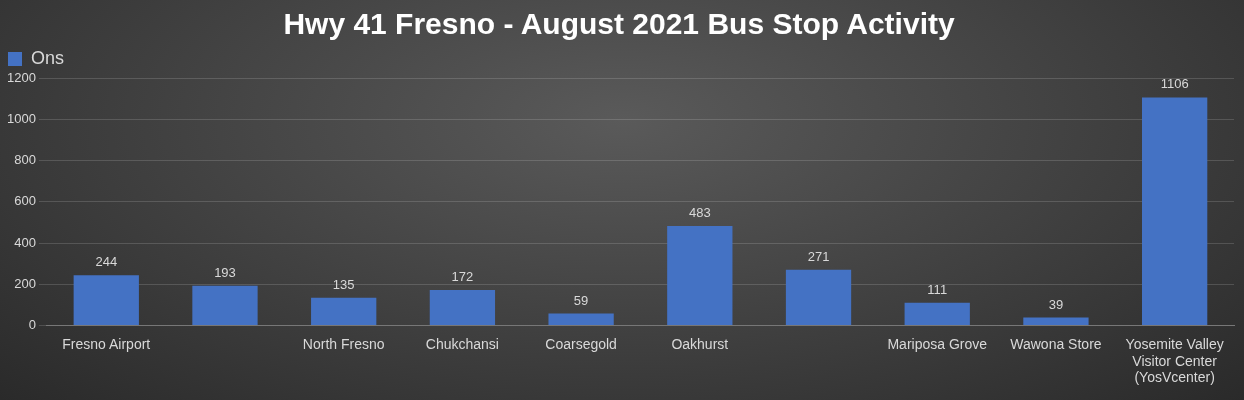 Image resolution: width=1244 pixels, height=400 pixels. I want to click on x-tick-label: Yosemite Valley Visitor Center (YosVcenter), so click(1174, 360).